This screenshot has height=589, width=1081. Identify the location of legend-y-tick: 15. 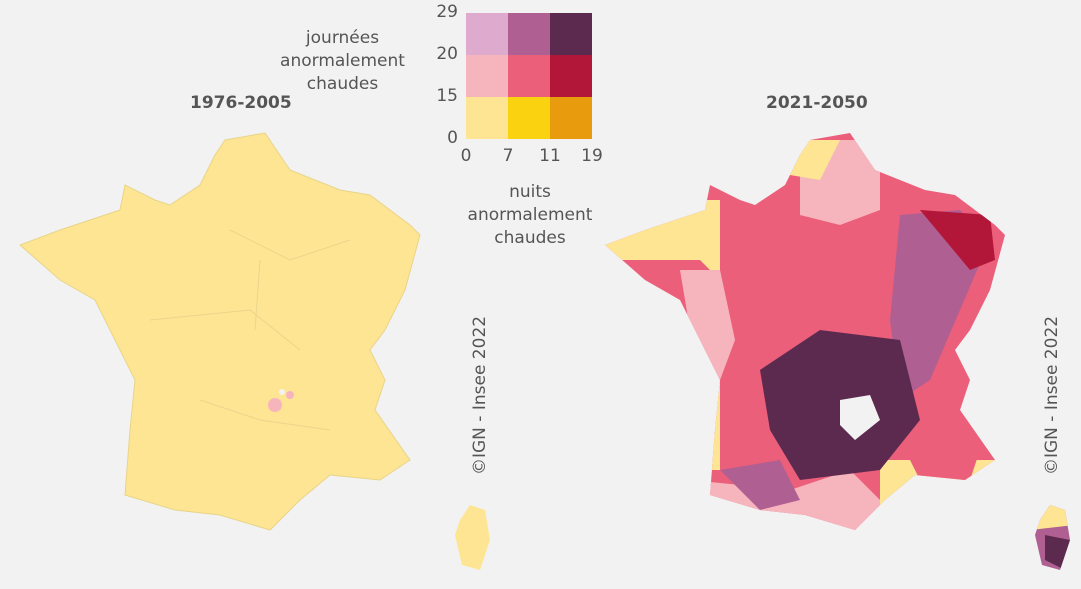
(447, 96).